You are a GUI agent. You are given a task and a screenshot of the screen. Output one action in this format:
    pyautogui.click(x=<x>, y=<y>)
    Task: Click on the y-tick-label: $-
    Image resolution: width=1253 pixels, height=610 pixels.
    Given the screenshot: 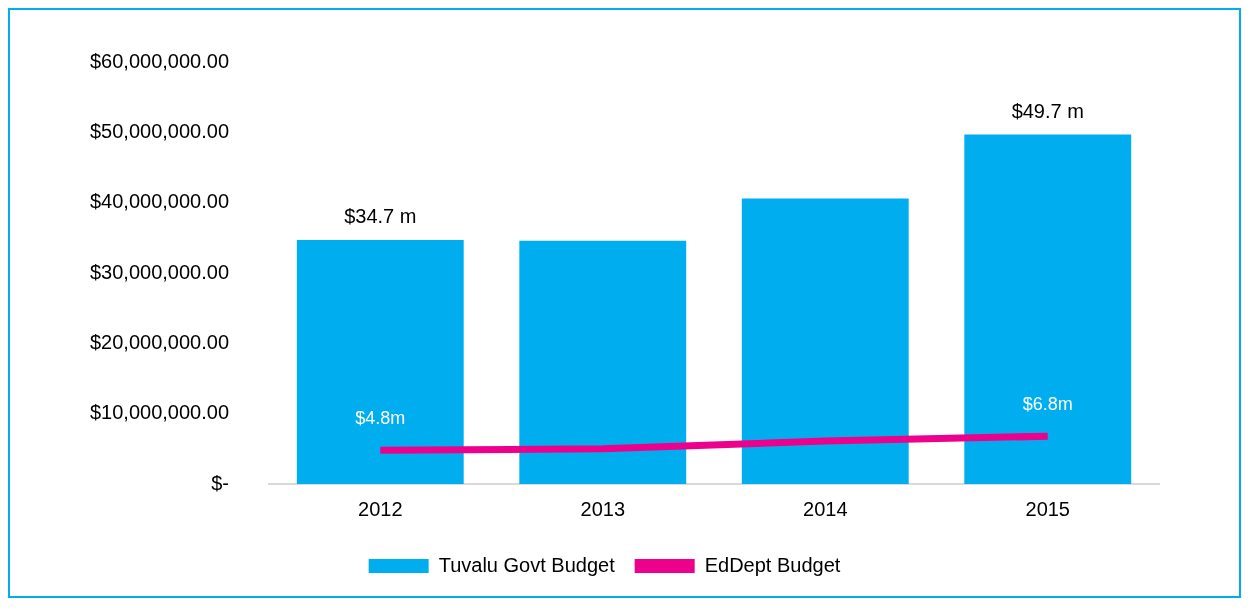 What is the action you would take?
    pyautogui.click(x=220, y=482)
    